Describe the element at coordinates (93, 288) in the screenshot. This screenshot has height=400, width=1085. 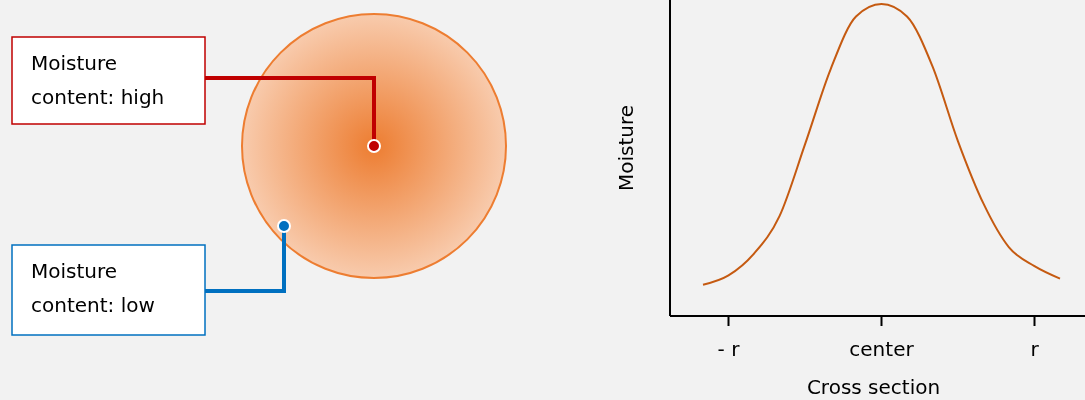
I see `text: Moisture content: low` at that location.